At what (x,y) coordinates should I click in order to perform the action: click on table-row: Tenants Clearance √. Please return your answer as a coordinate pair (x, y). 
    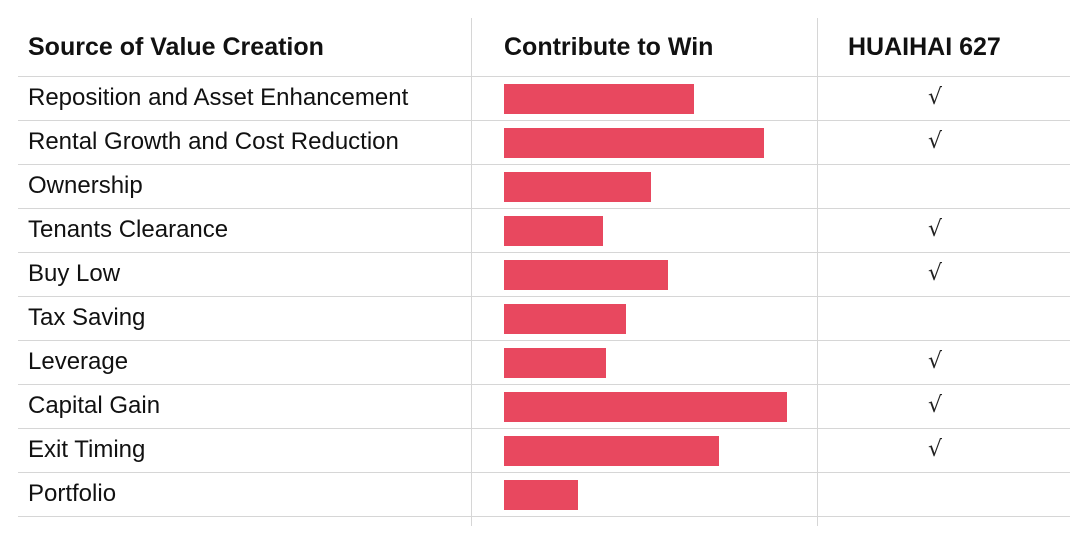
    Looking at the image, I should click on (544, 230).